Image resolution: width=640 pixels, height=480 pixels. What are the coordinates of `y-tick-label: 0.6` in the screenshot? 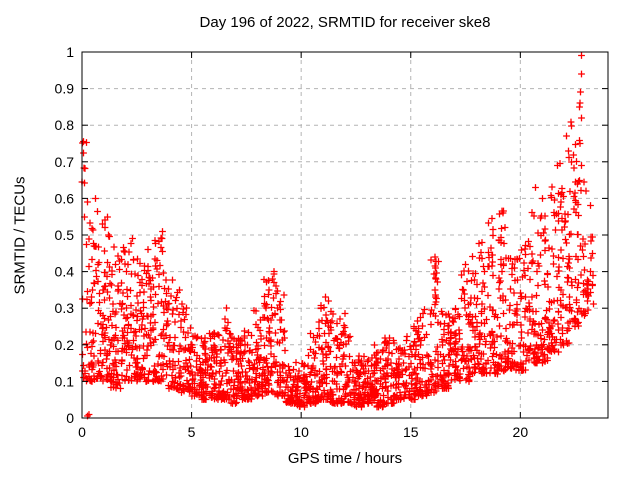 It's located at (65, 198).